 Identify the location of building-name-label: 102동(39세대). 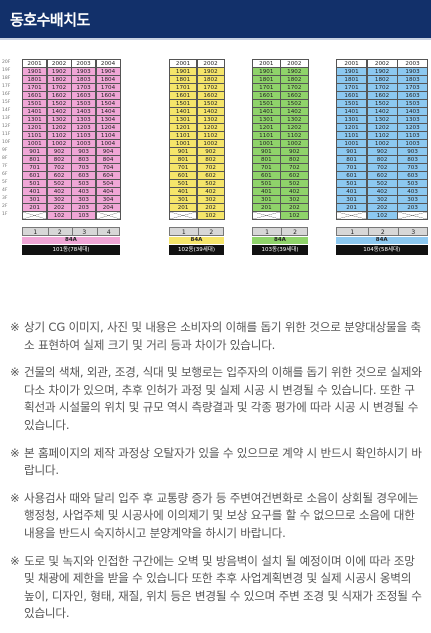
(196, 250).